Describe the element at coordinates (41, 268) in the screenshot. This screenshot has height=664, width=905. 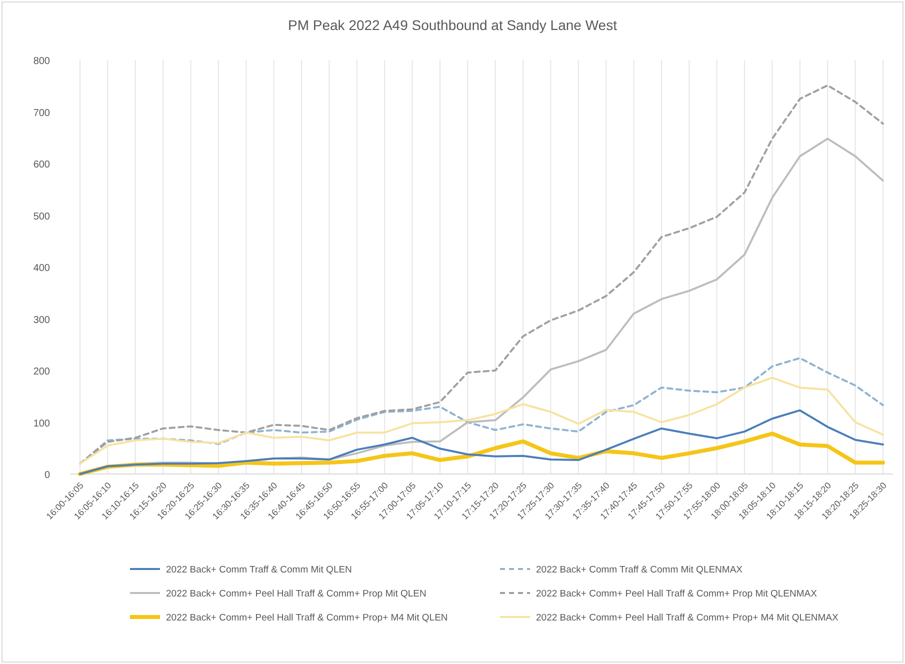
I see `y-tick-label: 400` at that location.